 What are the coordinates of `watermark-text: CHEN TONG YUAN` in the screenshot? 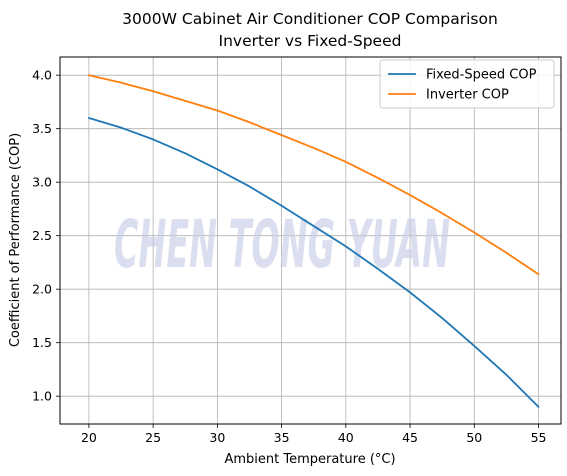 It's located at (282, 244).